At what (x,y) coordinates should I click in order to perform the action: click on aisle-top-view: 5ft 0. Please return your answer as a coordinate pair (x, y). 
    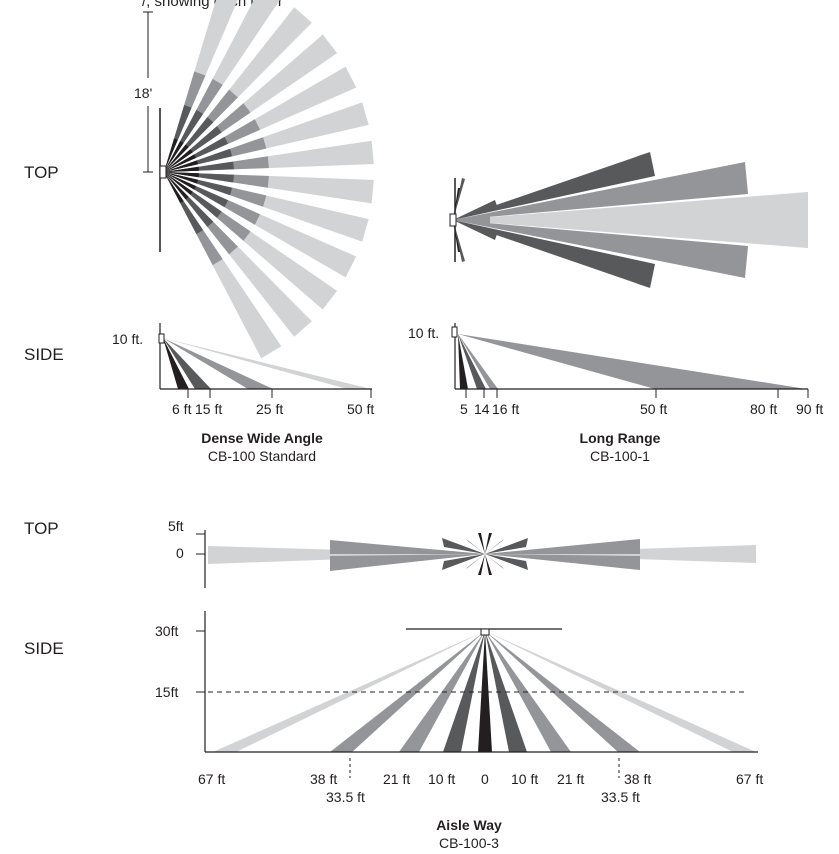
    Looking at the image, I should click on (462, 553).